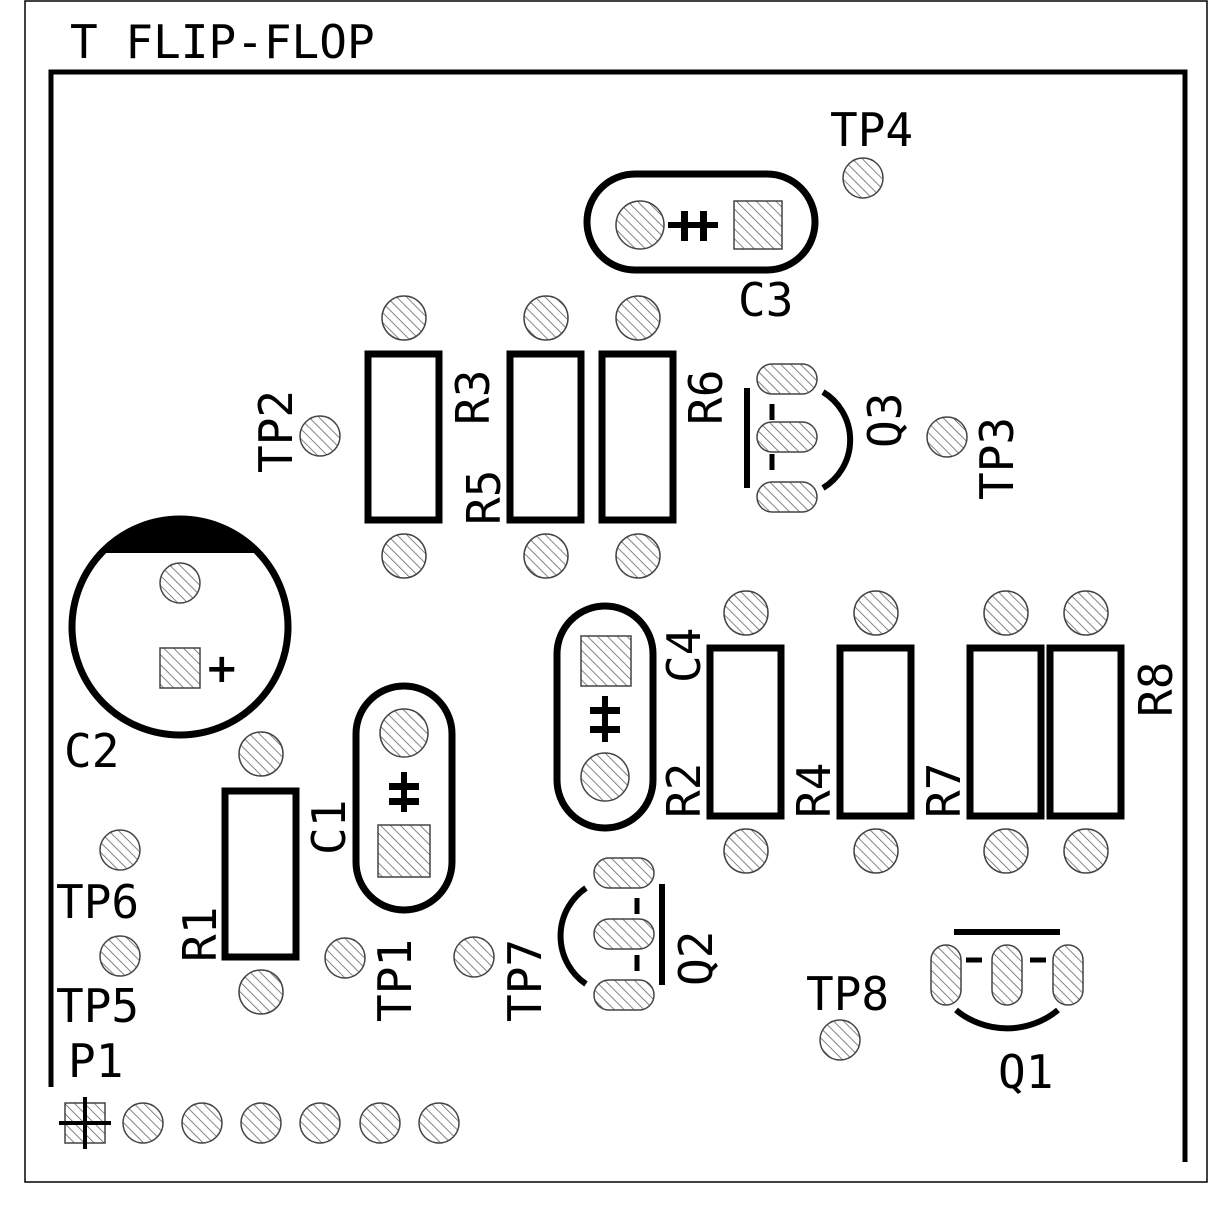 Image resolution: width=1208 pixels, height=1208 pixels. What do you see at coordinates (745, 732) in the screenshot?
I see `resistor-r2` at bounding box center [745, 732].